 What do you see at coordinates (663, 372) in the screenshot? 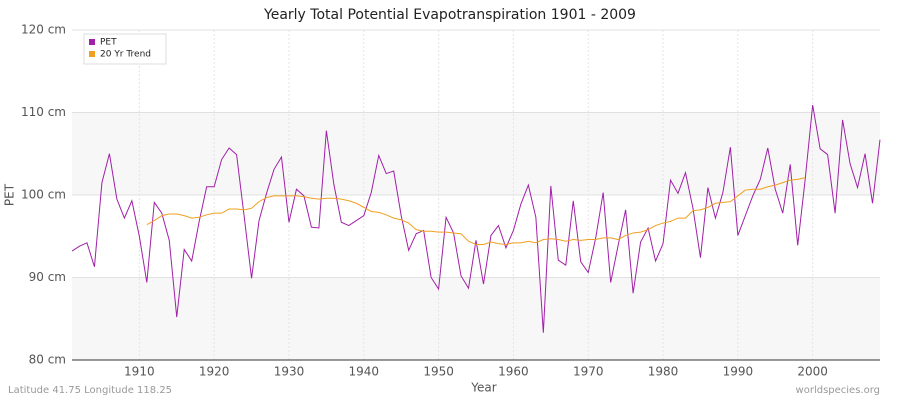
I see `x-tick-label: 1980` at bounding box center [663, 372].